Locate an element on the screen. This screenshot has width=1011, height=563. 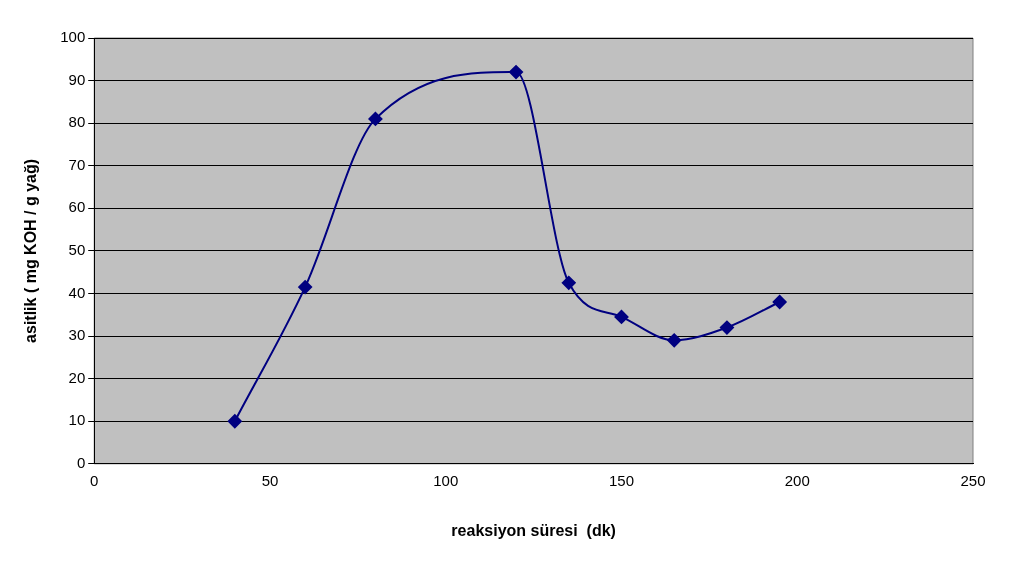
y-tick-label: 40 is located at coordinates (77, 292).